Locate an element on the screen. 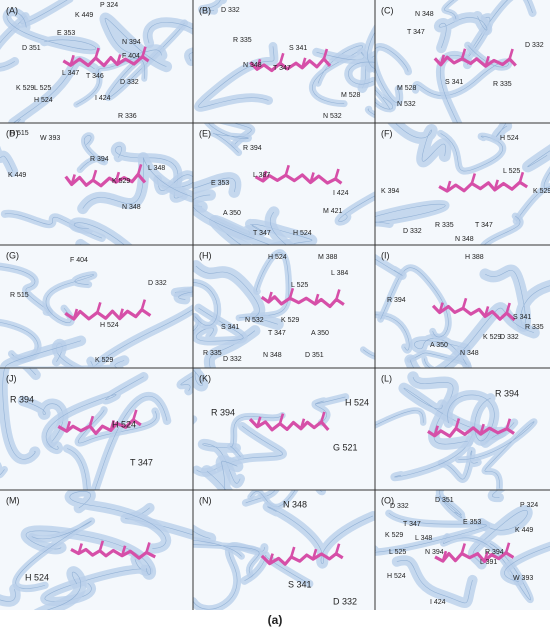 The height and width of the screenshot is (632, 550). panel: (K) R 394 H 524 G 521 is located at coordinates (284, 429).